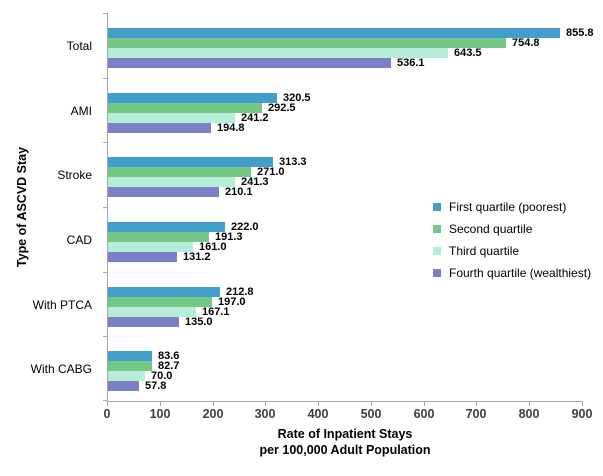  Describe the element at coordinates (345, 450) in the screenshot. I see `x-axis-title-line2: per 100,000 Adult Population` at that location.